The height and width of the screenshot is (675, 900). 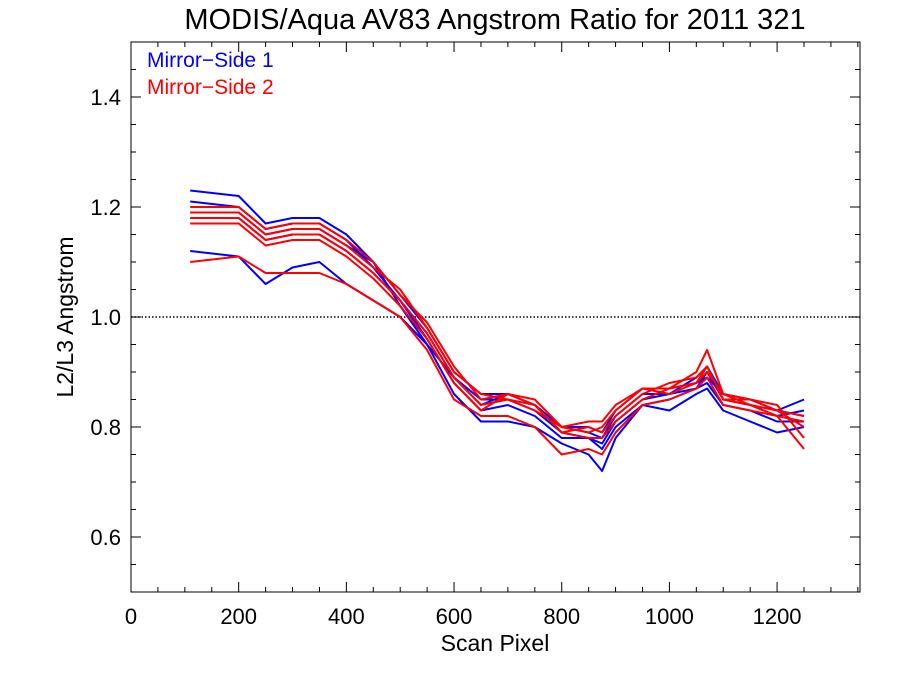 What do you see at coordinates (346, 616) in the screenshot?
I see `x-tick-label: 400` at bounding box center [346, 616].